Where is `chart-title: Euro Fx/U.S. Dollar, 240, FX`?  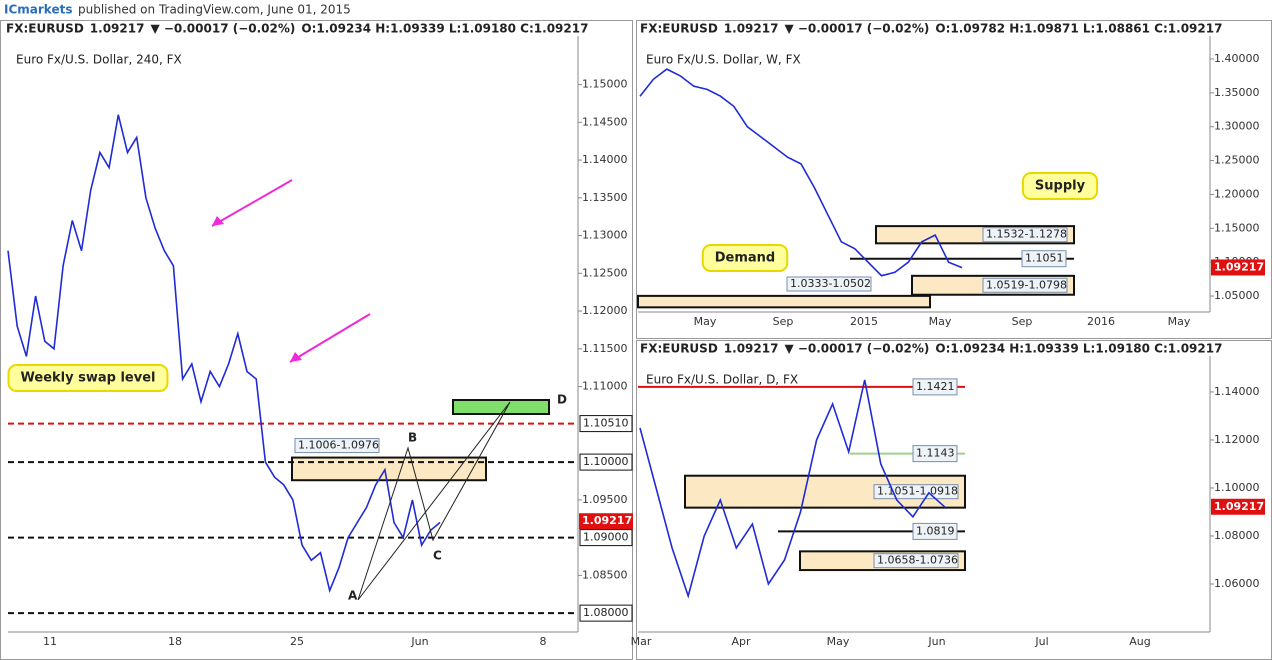
chart-title: Euro Fx/U.S. Dollar, 240, FX is located at coordinates (99, 60).